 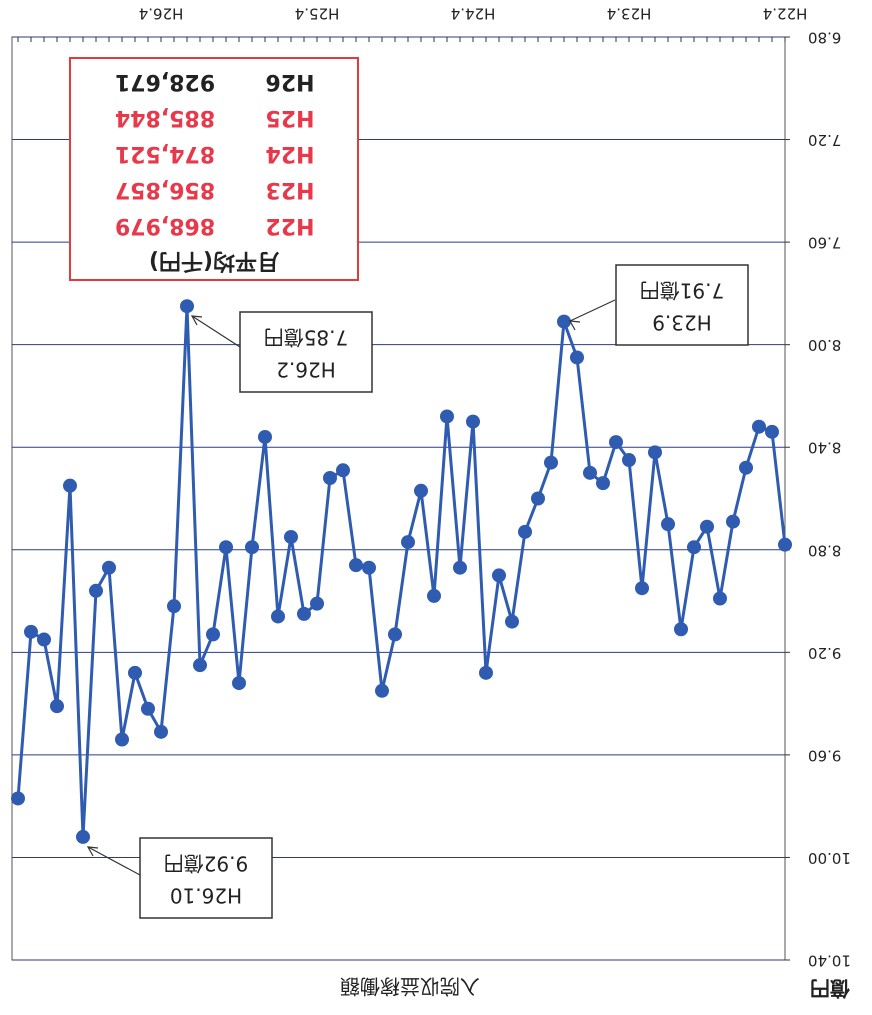 What do you see at coordinates (206, 896) in the screenshot?
I see `annotation-text: H26.10` at bounding box center [206, 896].